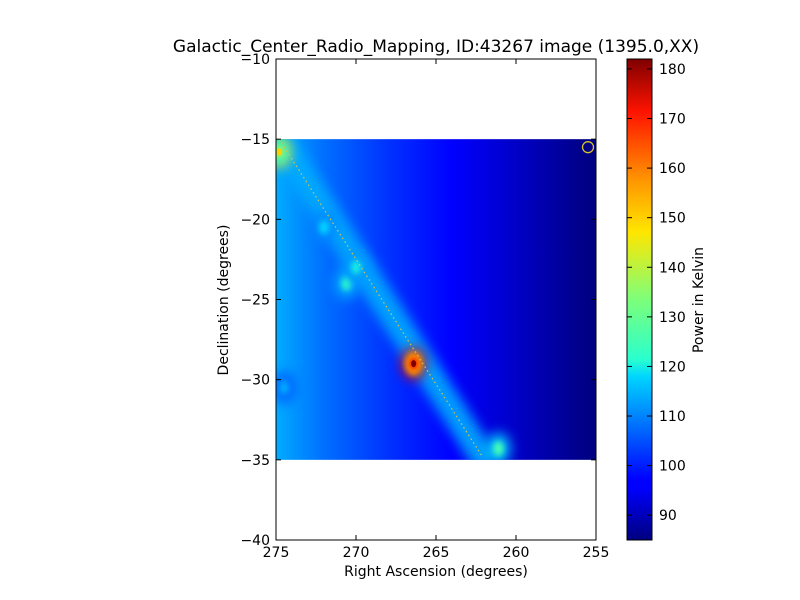 The width and height of the screenshot is (800, 600). What do you see at coordinates (224, 300) in the screenshot?
I see `y-axis-label: Declination (degrees)` at bounding box center [224, 300].